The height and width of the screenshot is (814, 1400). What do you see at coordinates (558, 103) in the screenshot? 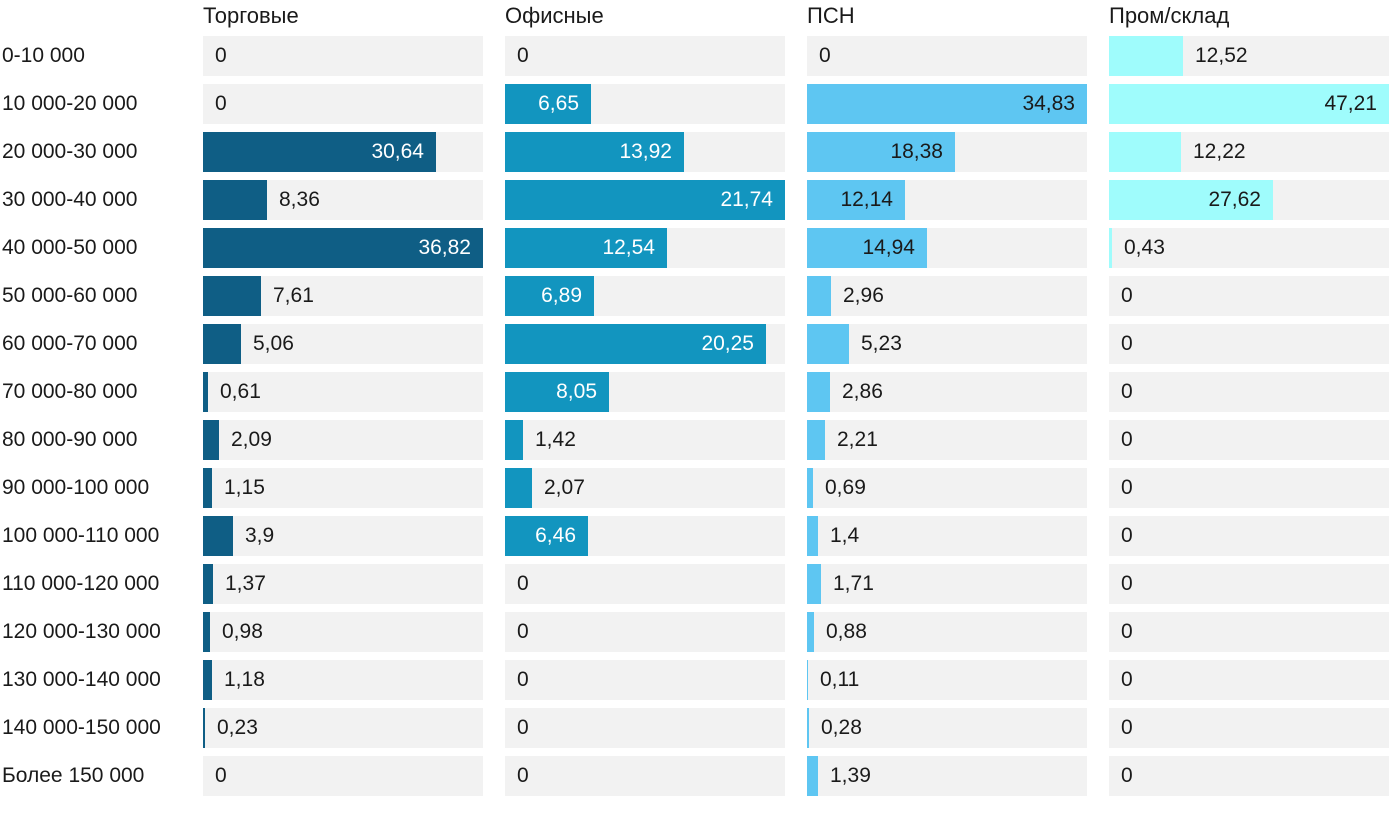
I see `bar-value-label: 6,65` at bounding box center [558, 103].